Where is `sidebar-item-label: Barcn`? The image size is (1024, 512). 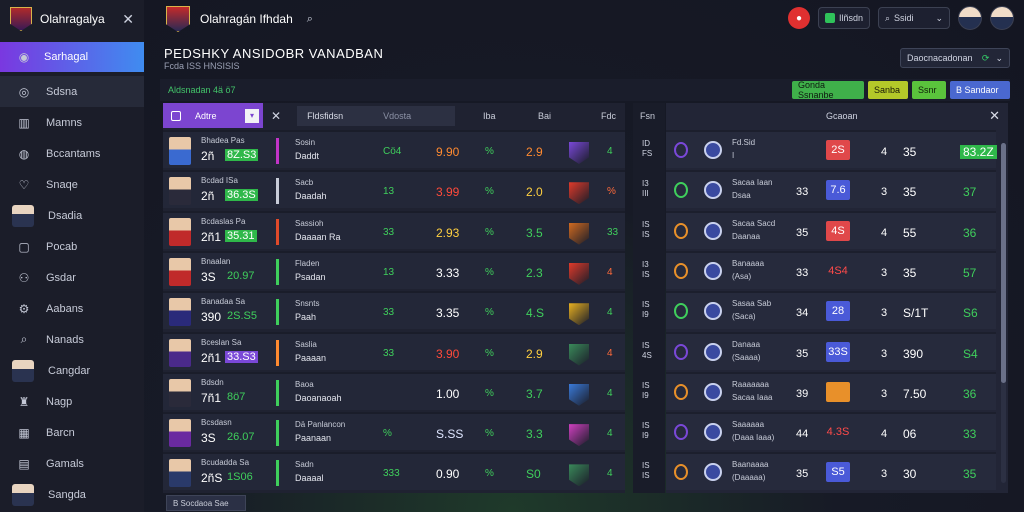
sidebar-item-label: Barcn is located at coordinates (60, 432).